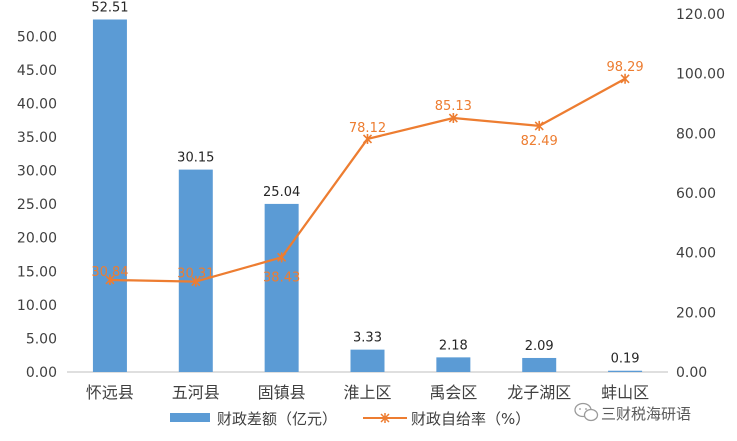  Describe the element at coordinates (190, 417) in the screenshot. I see `legend-bar-swatch` at that location.